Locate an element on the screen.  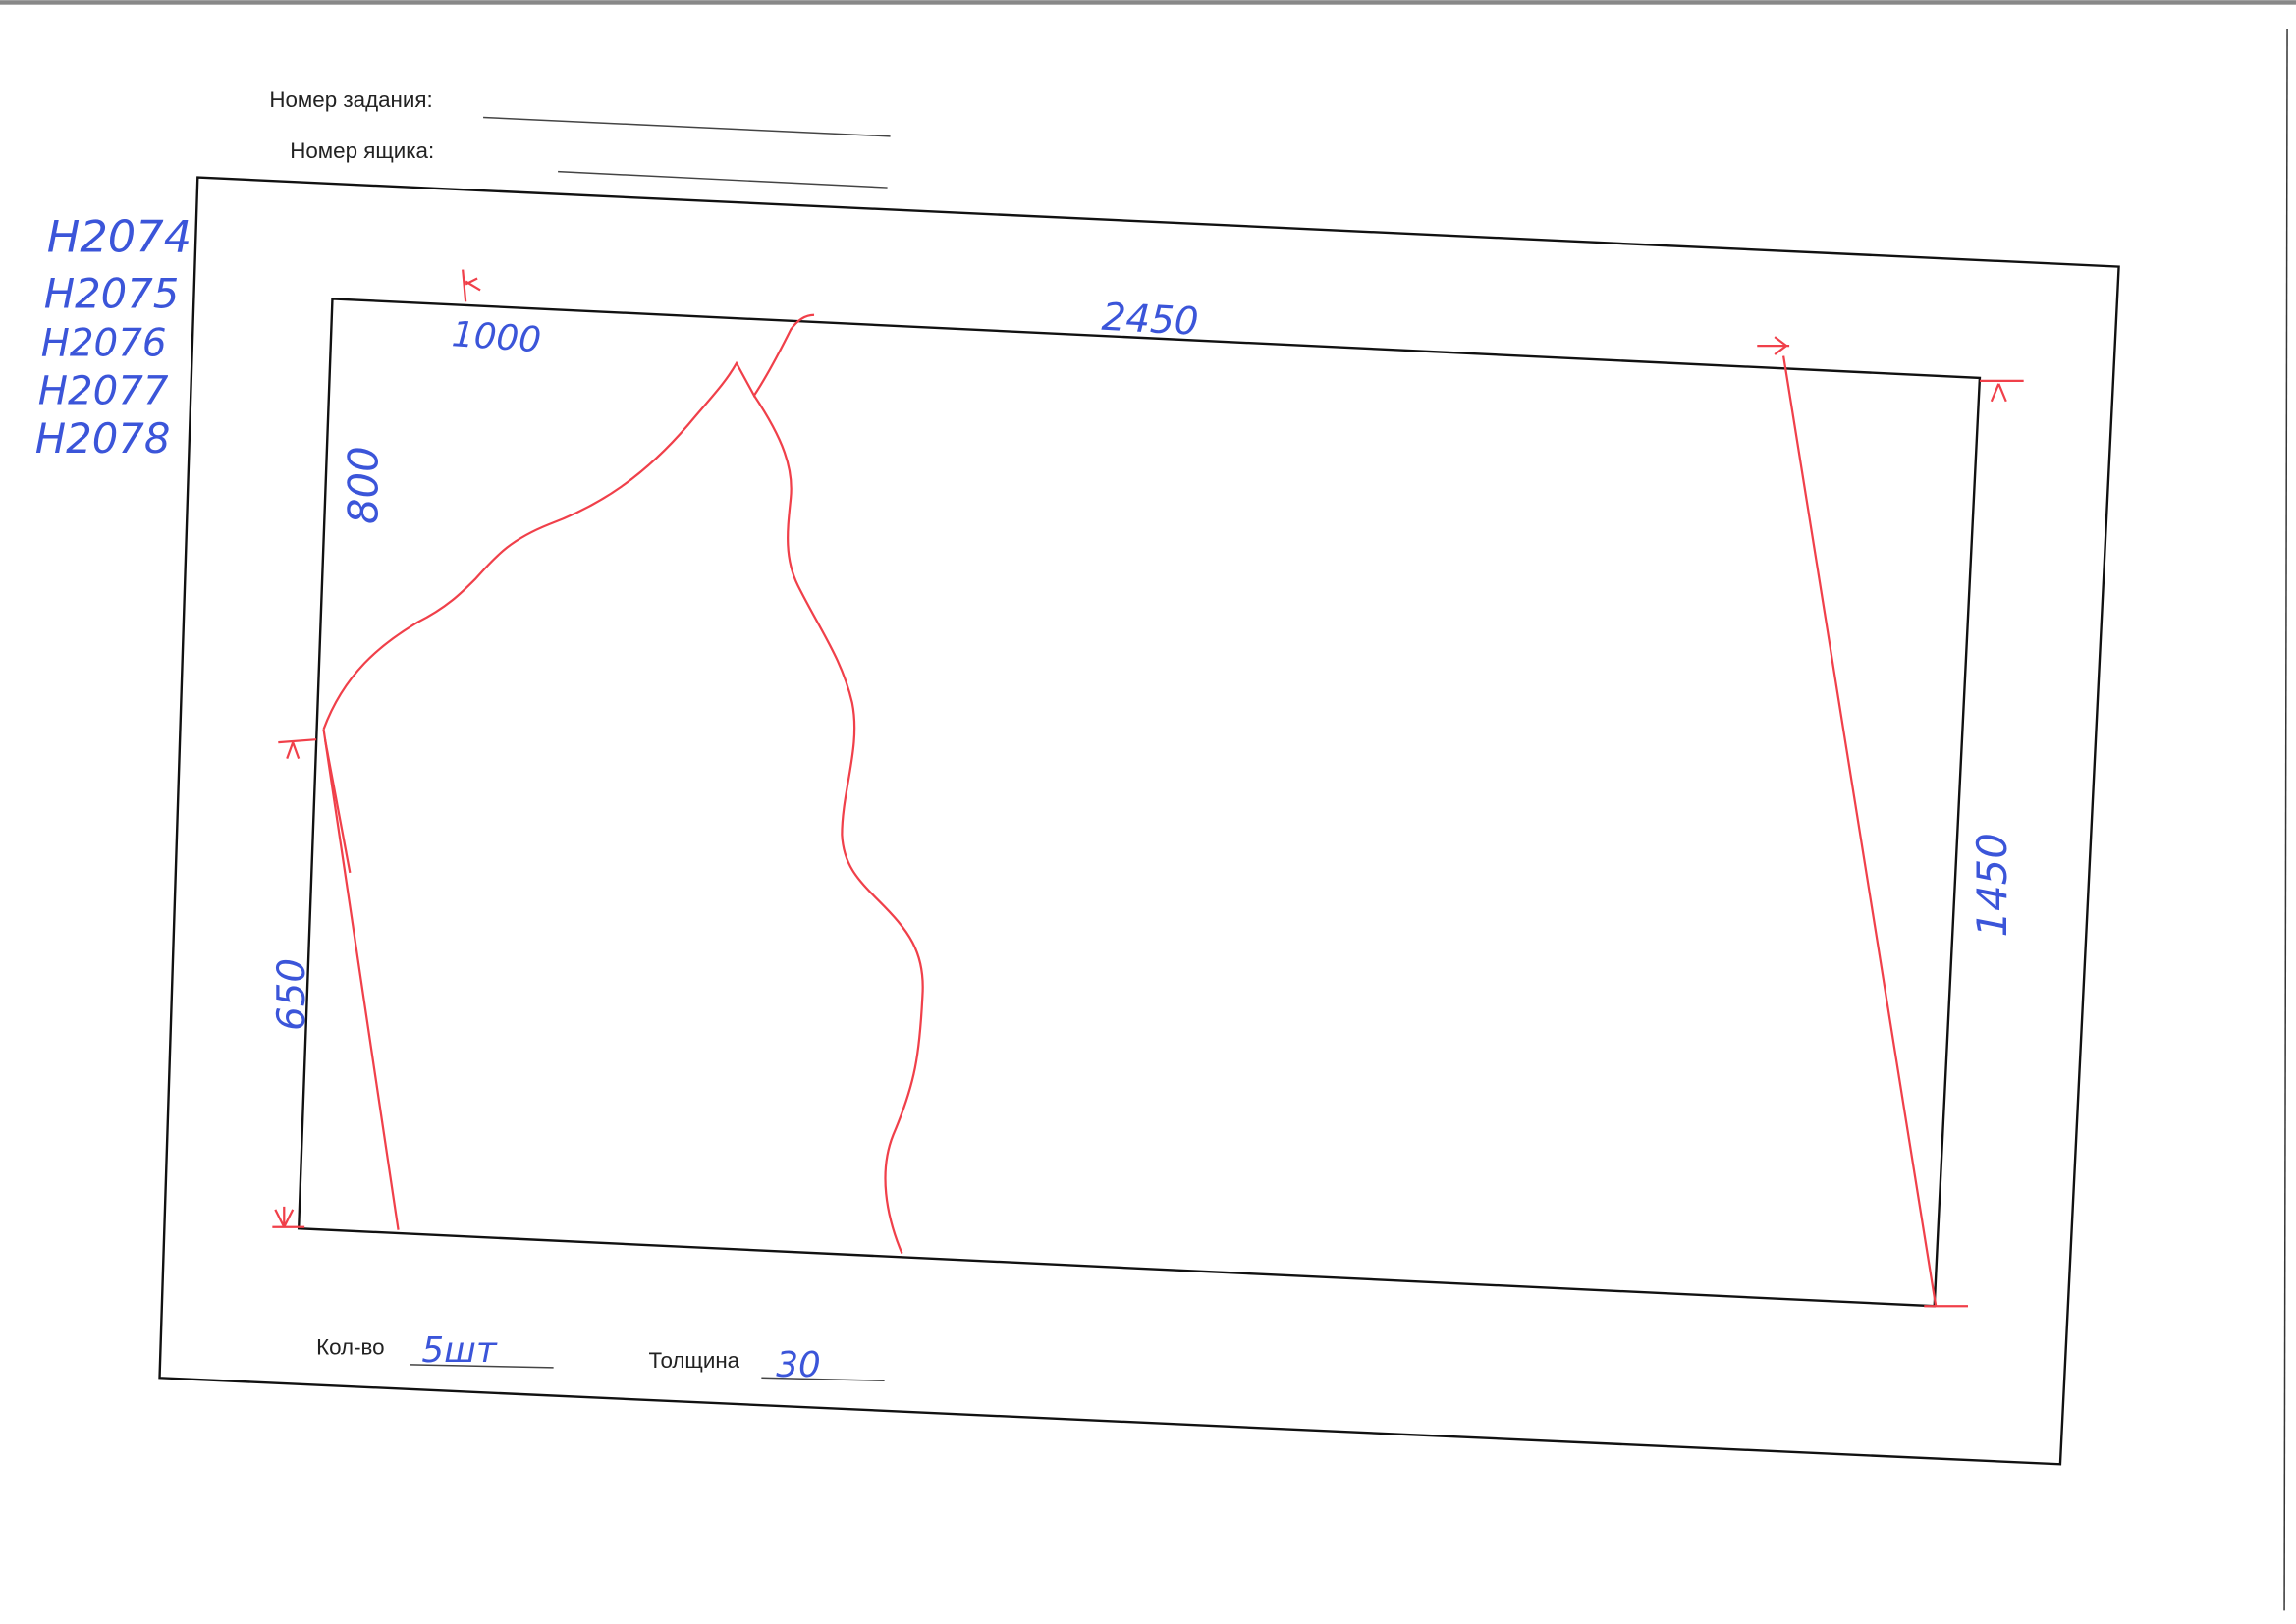
cut-line-right is located at coordinates (1860, 831).